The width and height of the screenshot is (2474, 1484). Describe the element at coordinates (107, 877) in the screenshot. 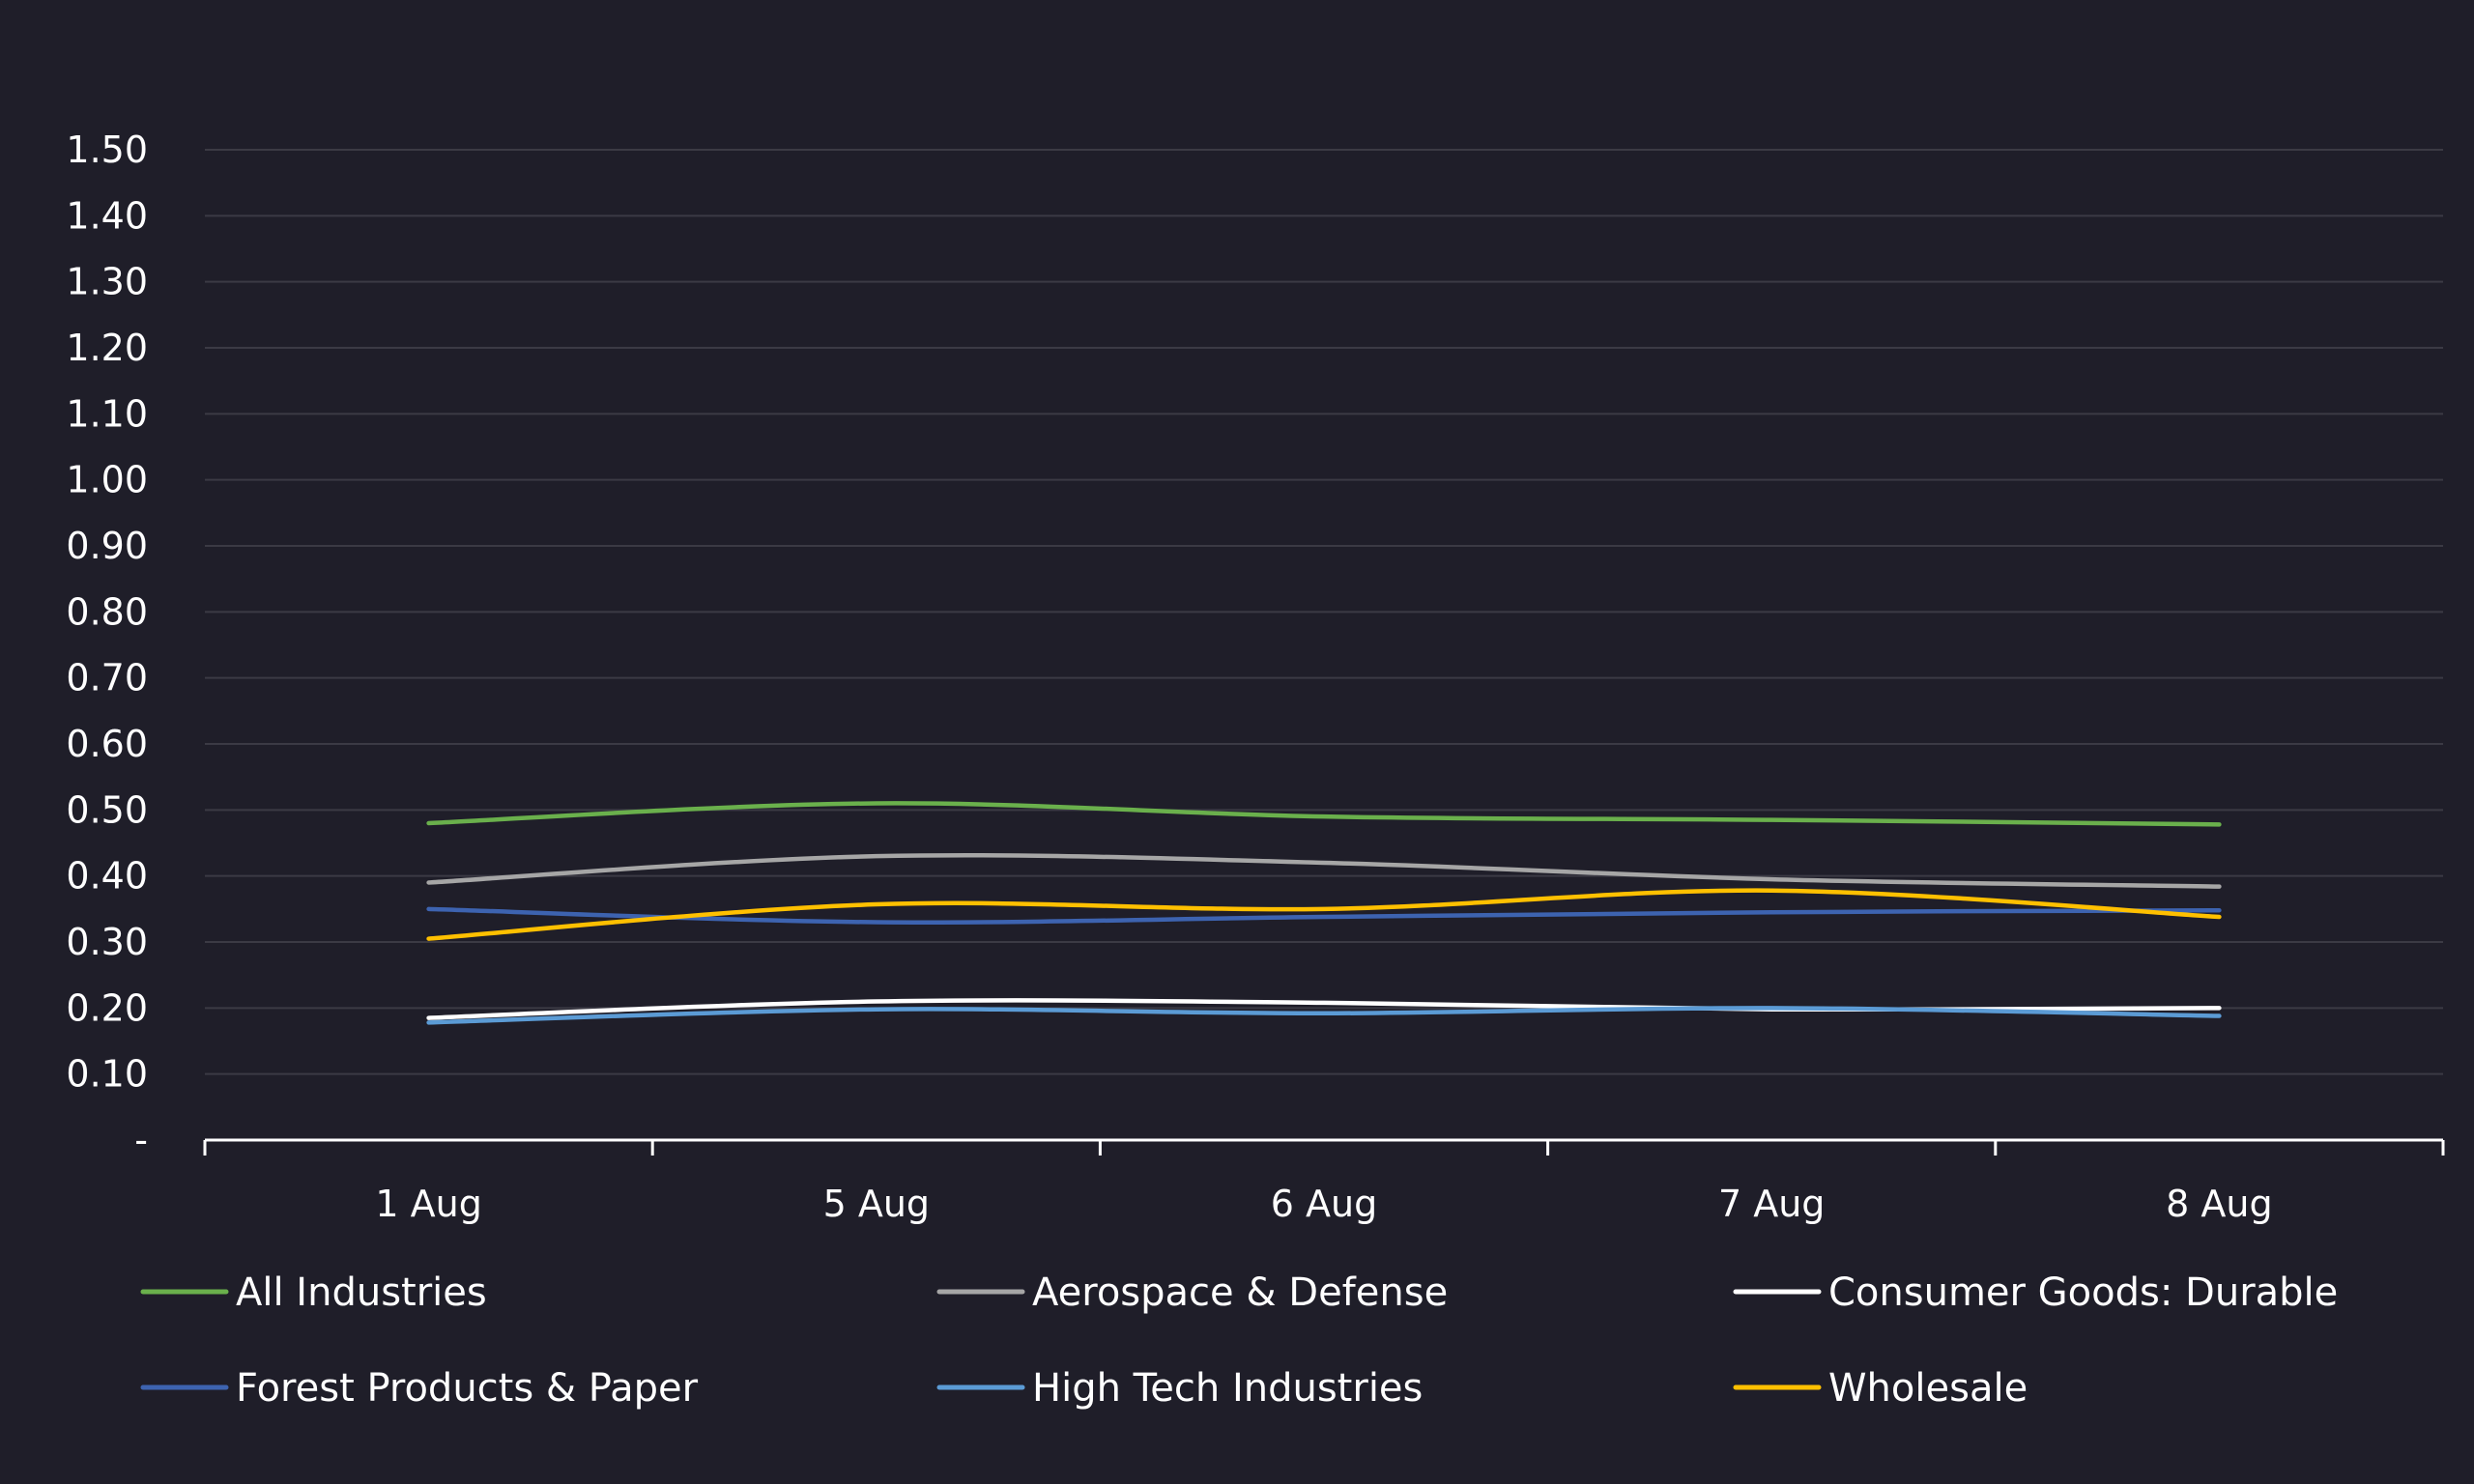

I see `y-tick-label: 0.40` at that location.